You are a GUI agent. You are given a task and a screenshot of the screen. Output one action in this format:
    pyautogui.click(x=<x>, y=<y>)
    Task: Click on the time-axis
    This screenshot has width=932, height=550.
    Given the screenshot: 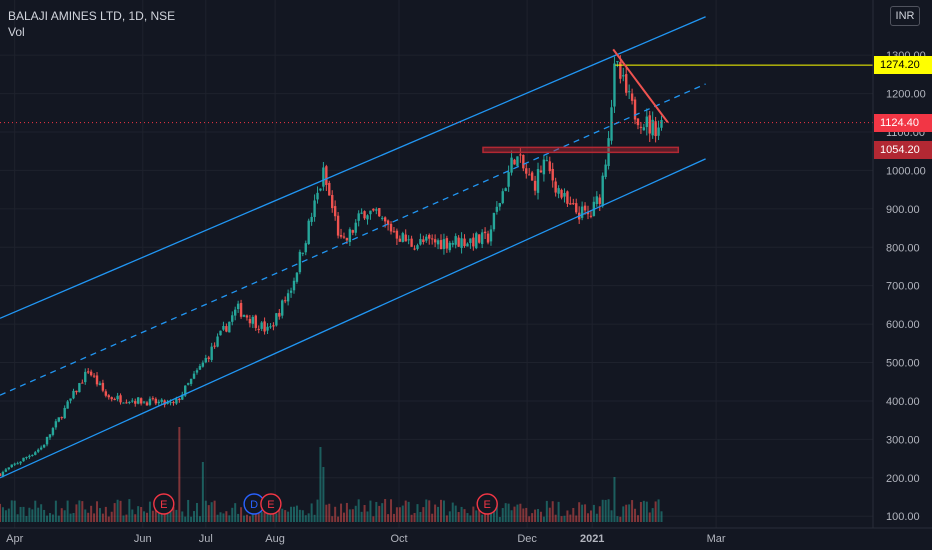 What is the action you would take?
    pyautogui.click(x=466, y=539)
    